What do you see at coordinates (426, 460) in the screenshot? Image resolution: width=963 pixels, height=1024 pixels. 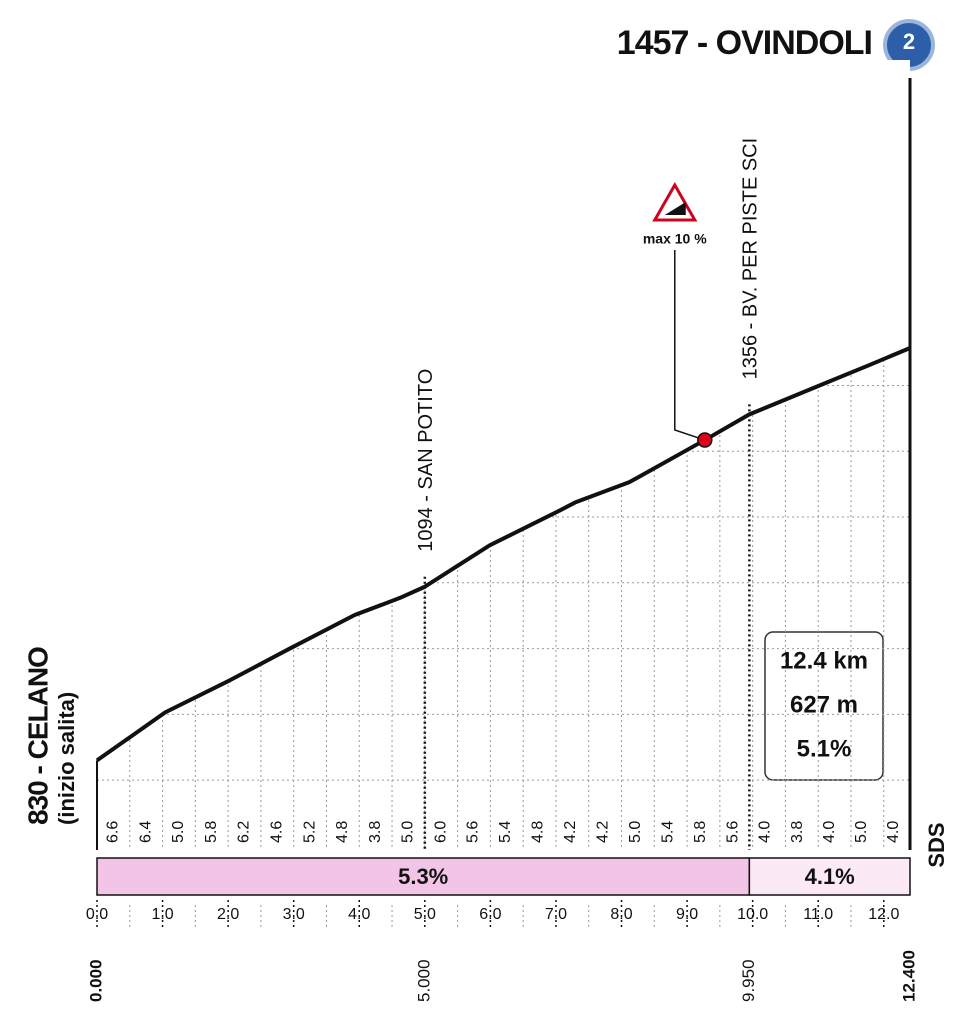 I see `poi-label: 1094 - SAN POTITO` at bounding box center [426, 460].